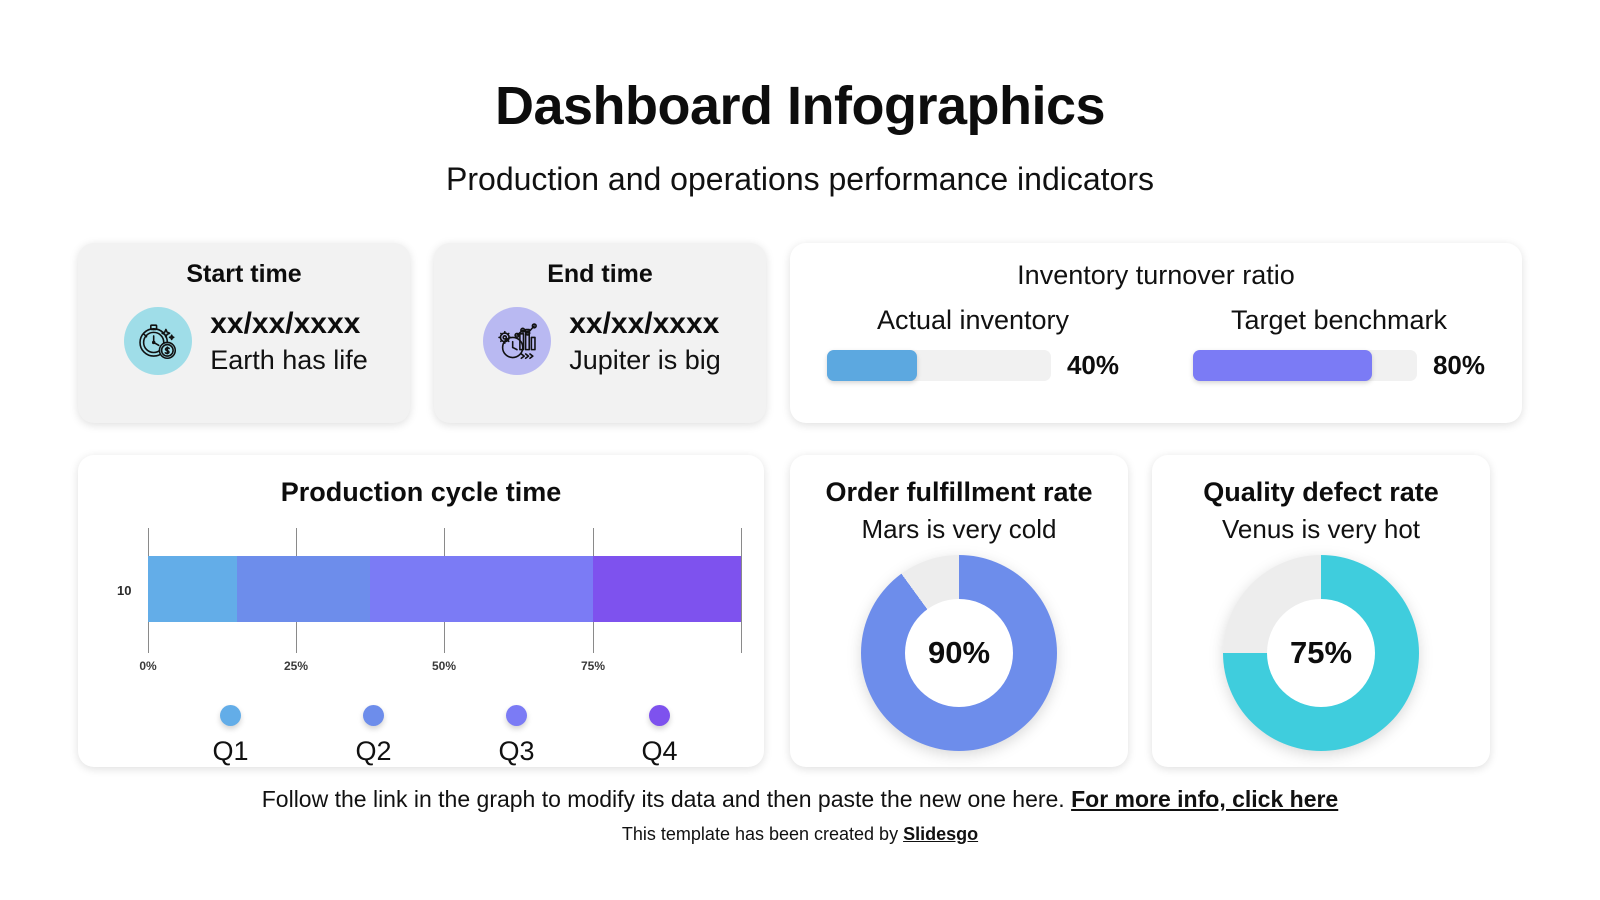 The image size is (1600, 900). Describe the element at coordinates (762, 834) in the screenshot. I see `footer-credit-text: This template has been created by` at that location.